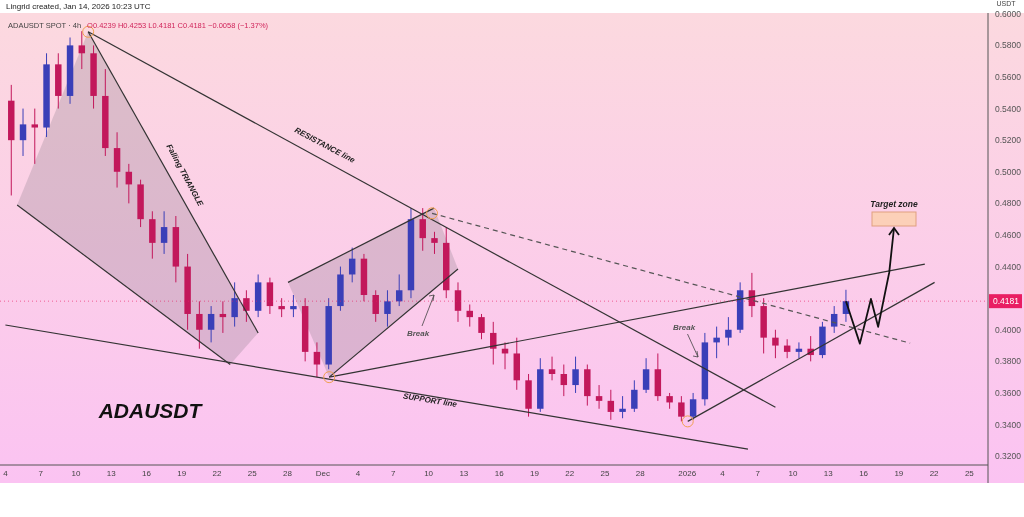 This screenshot has width=1024, height=517. What do you see at coordinates (1008, 13) in the screenshot?
I see `y-tick-label: 0.6000` at bounding box center [1008, 13].